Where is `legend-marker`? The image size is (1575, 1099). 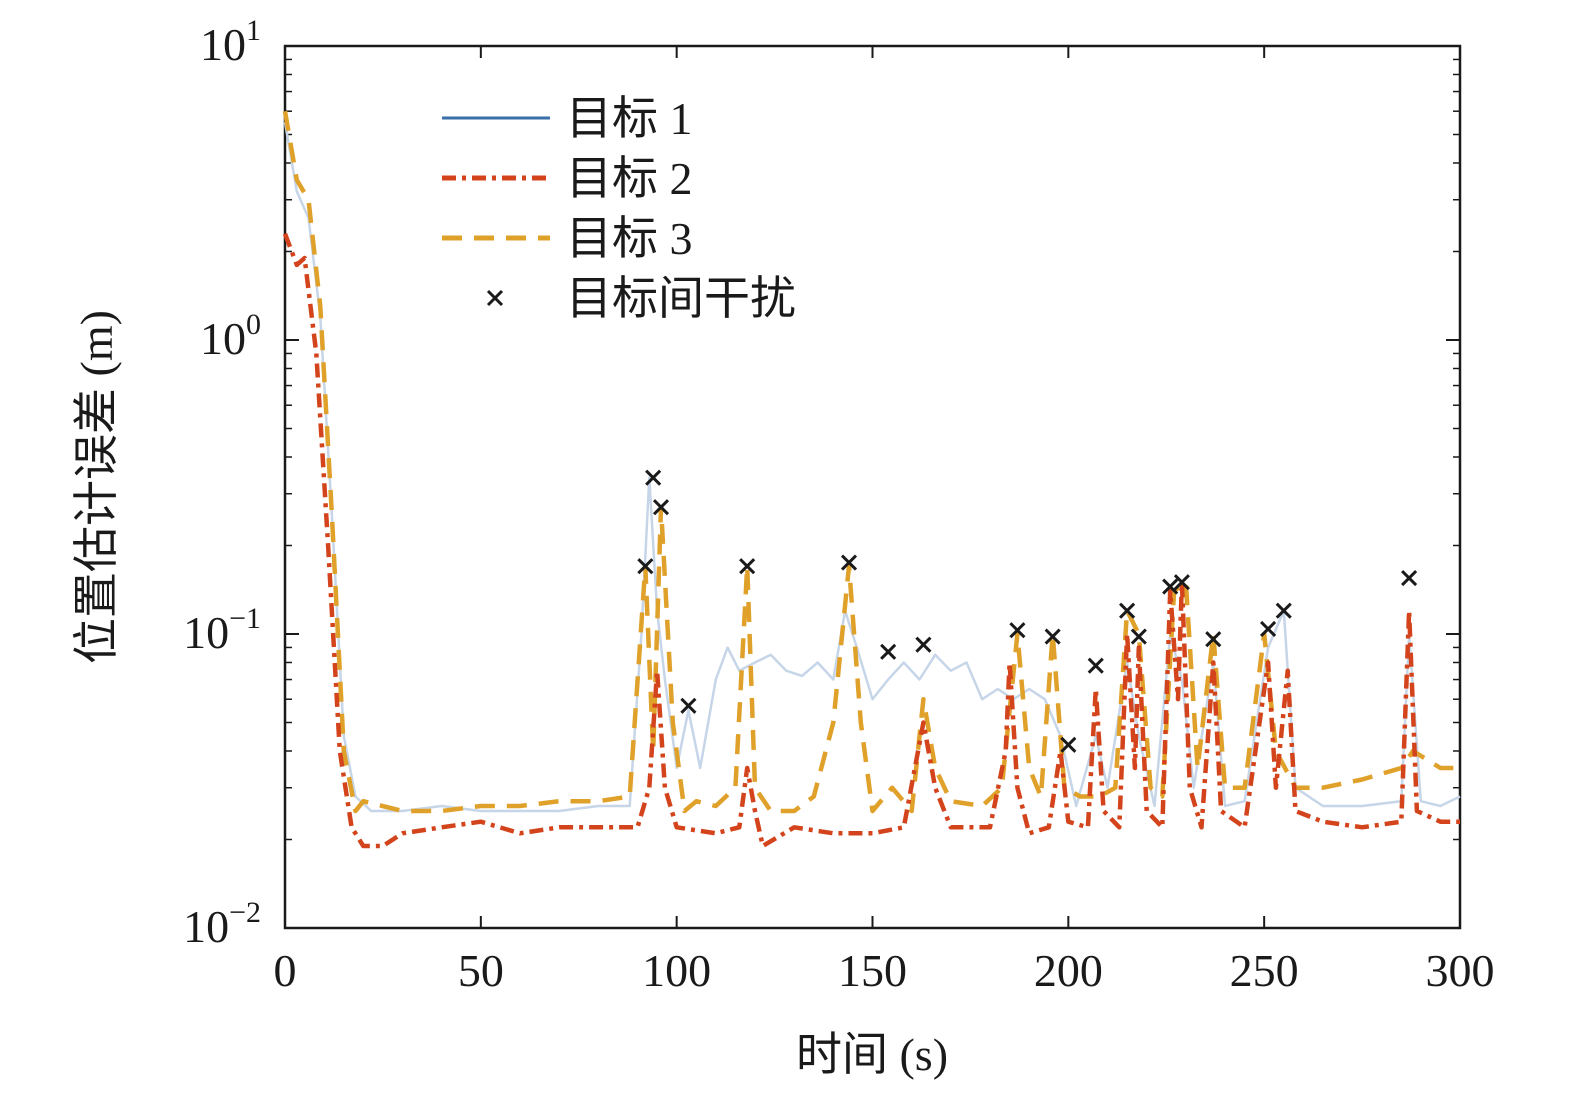
legend-marker is located at coordinates (495, 298).